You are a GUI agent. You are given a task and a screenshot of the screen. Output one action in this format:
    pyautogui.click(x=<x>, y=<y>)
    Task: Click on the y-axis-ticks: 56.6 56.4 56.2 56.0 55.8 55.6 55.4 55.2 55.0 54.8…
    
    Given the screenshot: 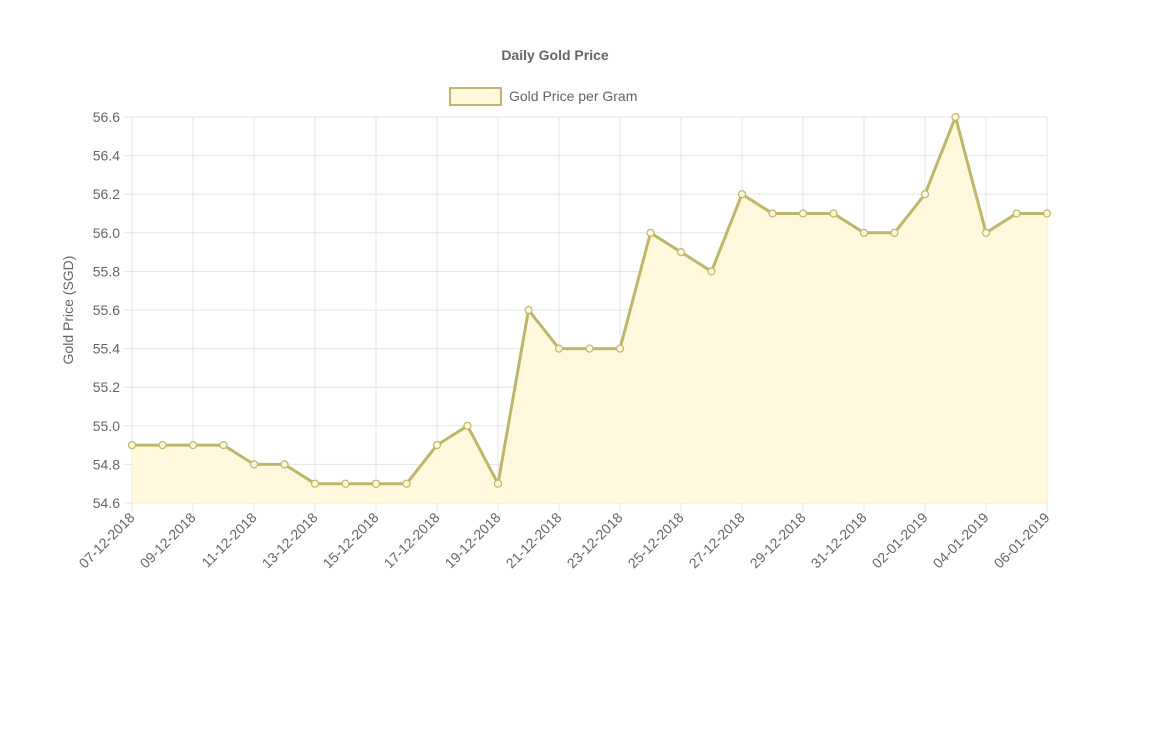 What is the action you would take?
    pyautogui.click(x=106, y=310)
    